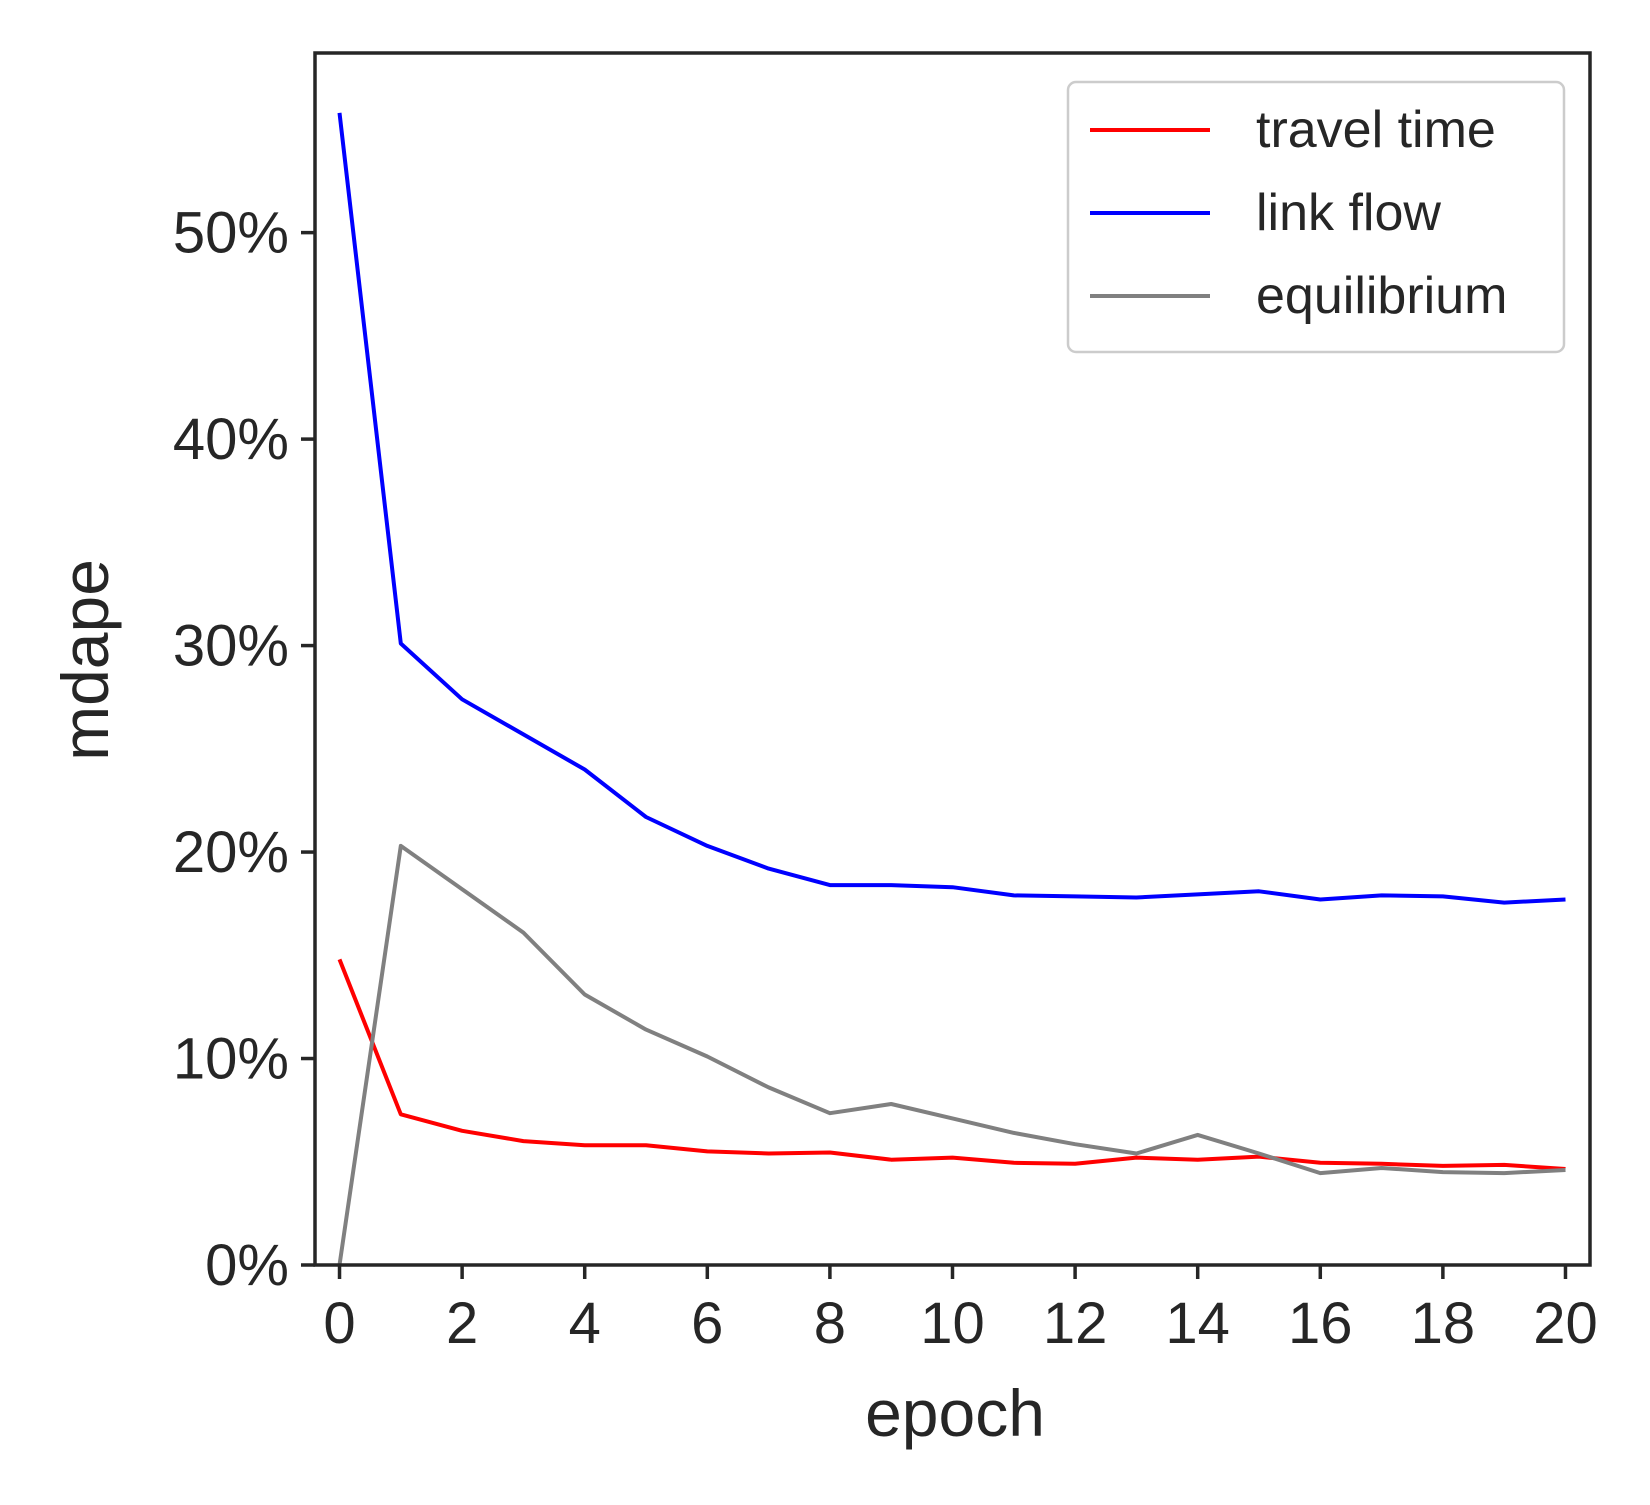 The image size is (1650, 1505). What do you see at coordinates (231, 439) in the screenshot?
I see `y-tick-label: 40%` at bounding box center [231, 439].